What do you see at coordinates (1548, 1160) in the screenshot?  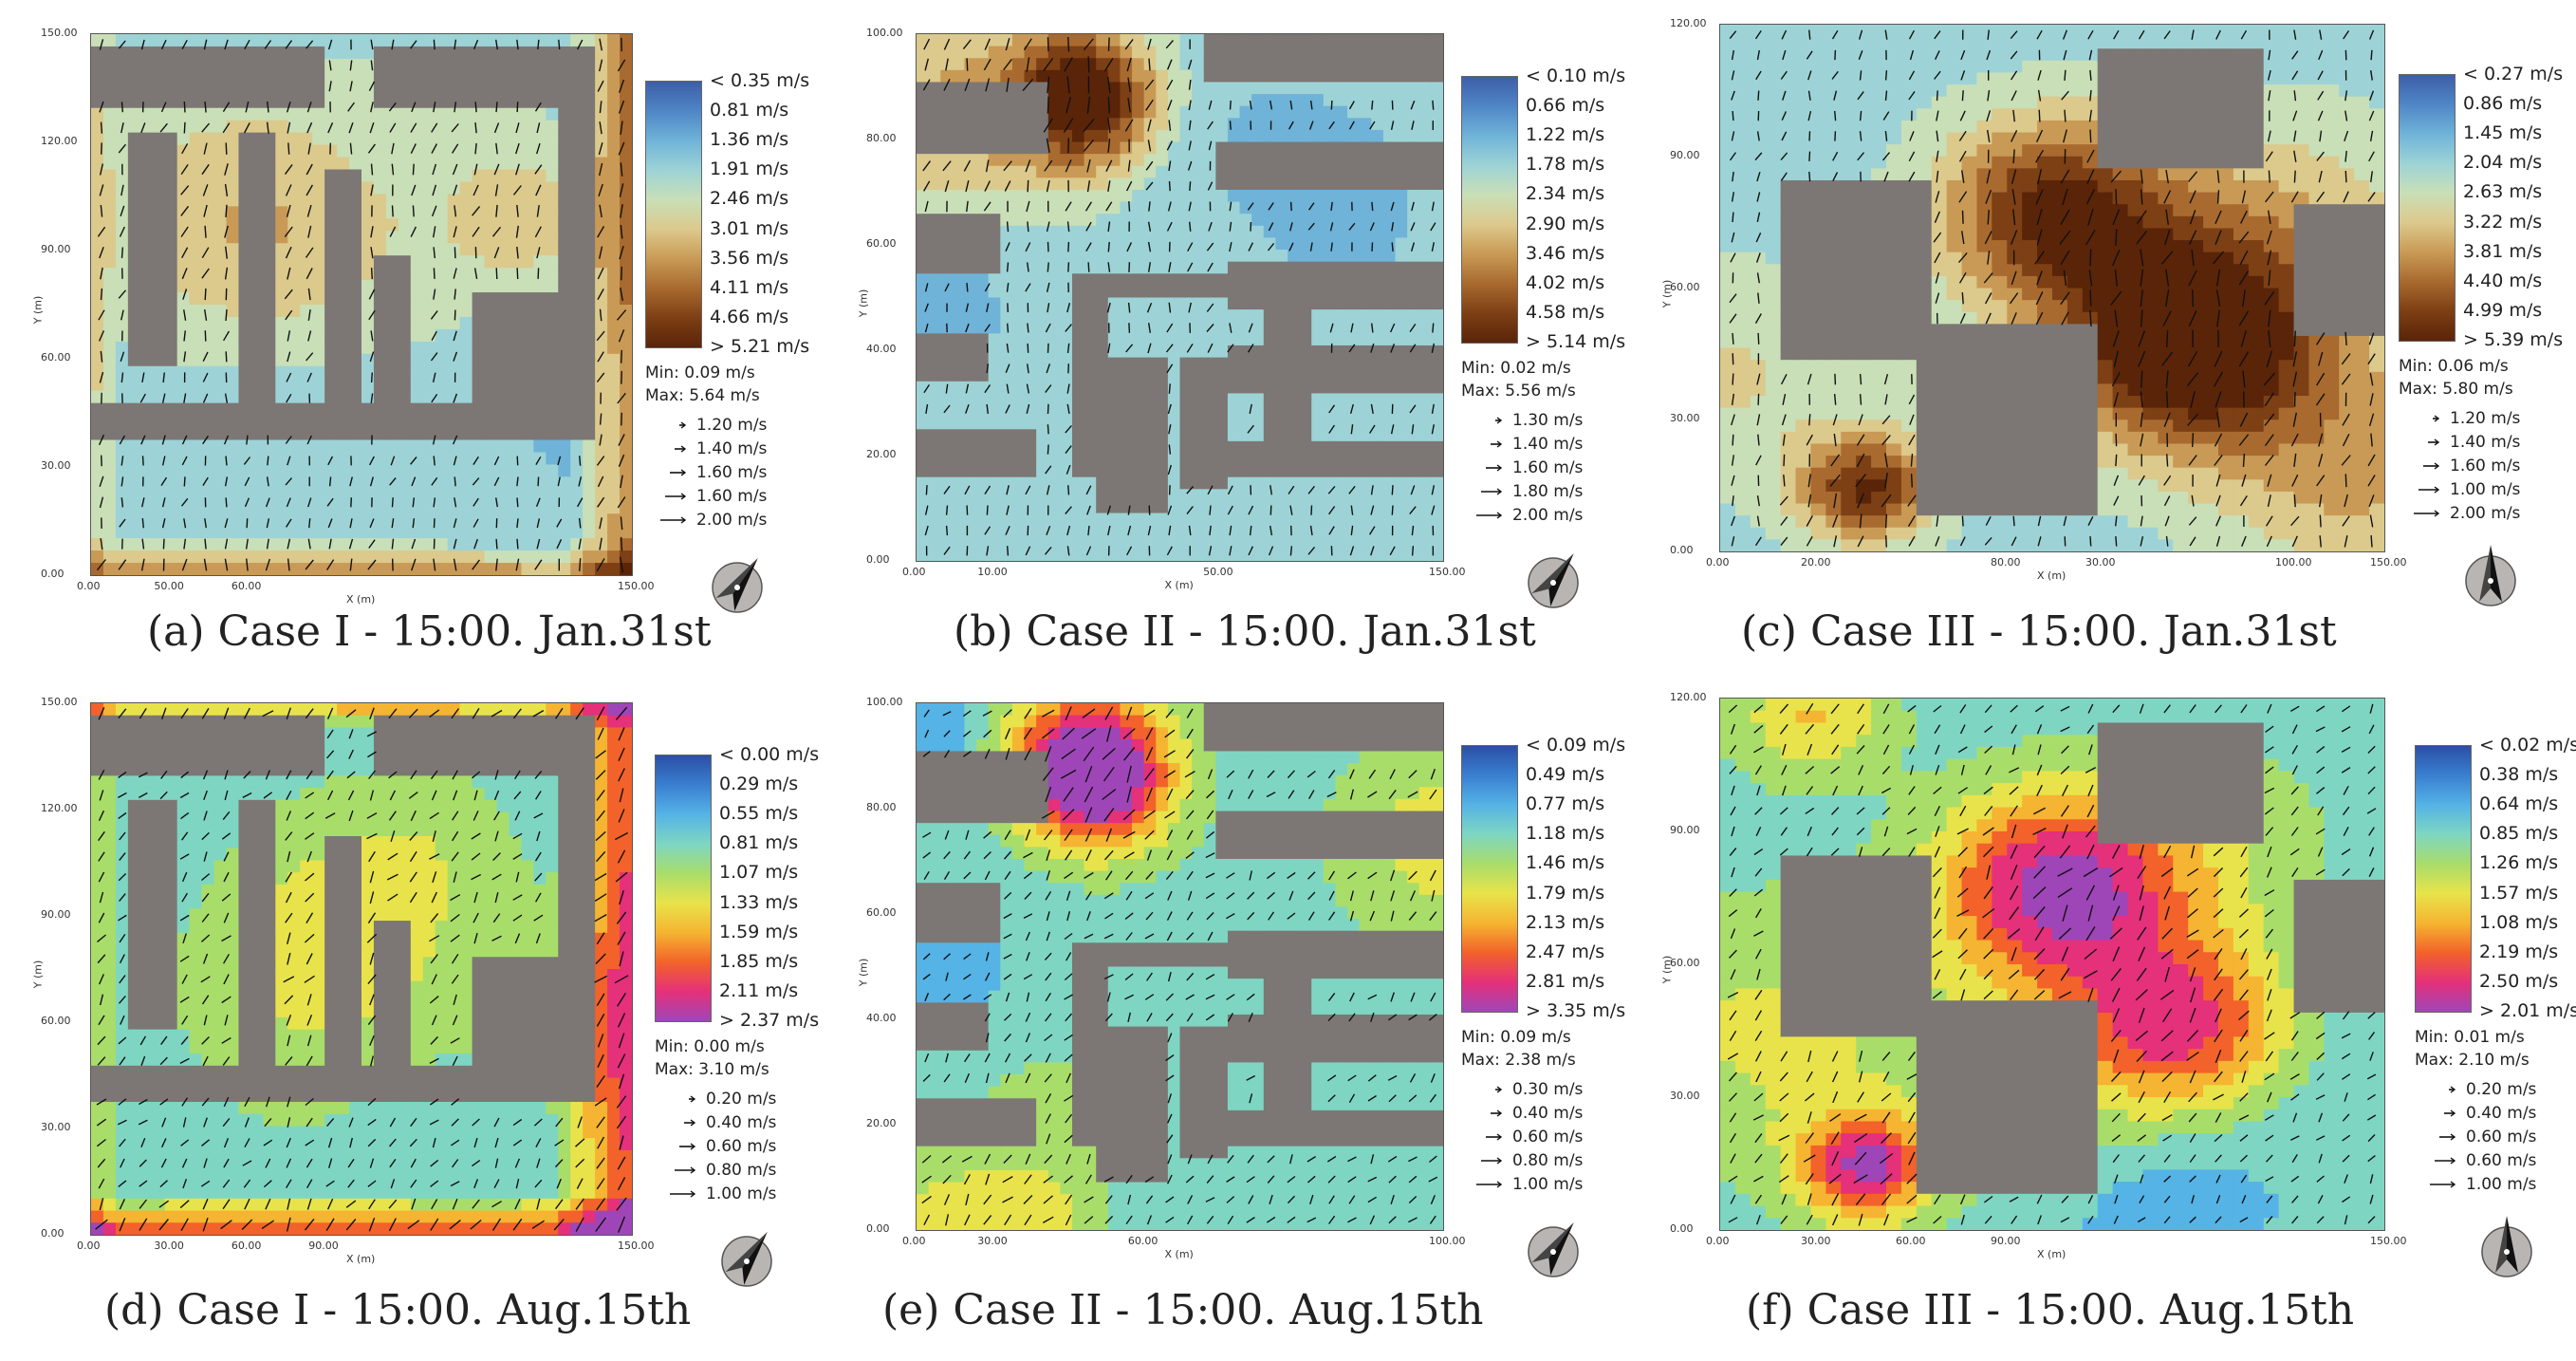 I see `vector-scale-label: 0.80 m/s` at bounding box center [1548, 1160].